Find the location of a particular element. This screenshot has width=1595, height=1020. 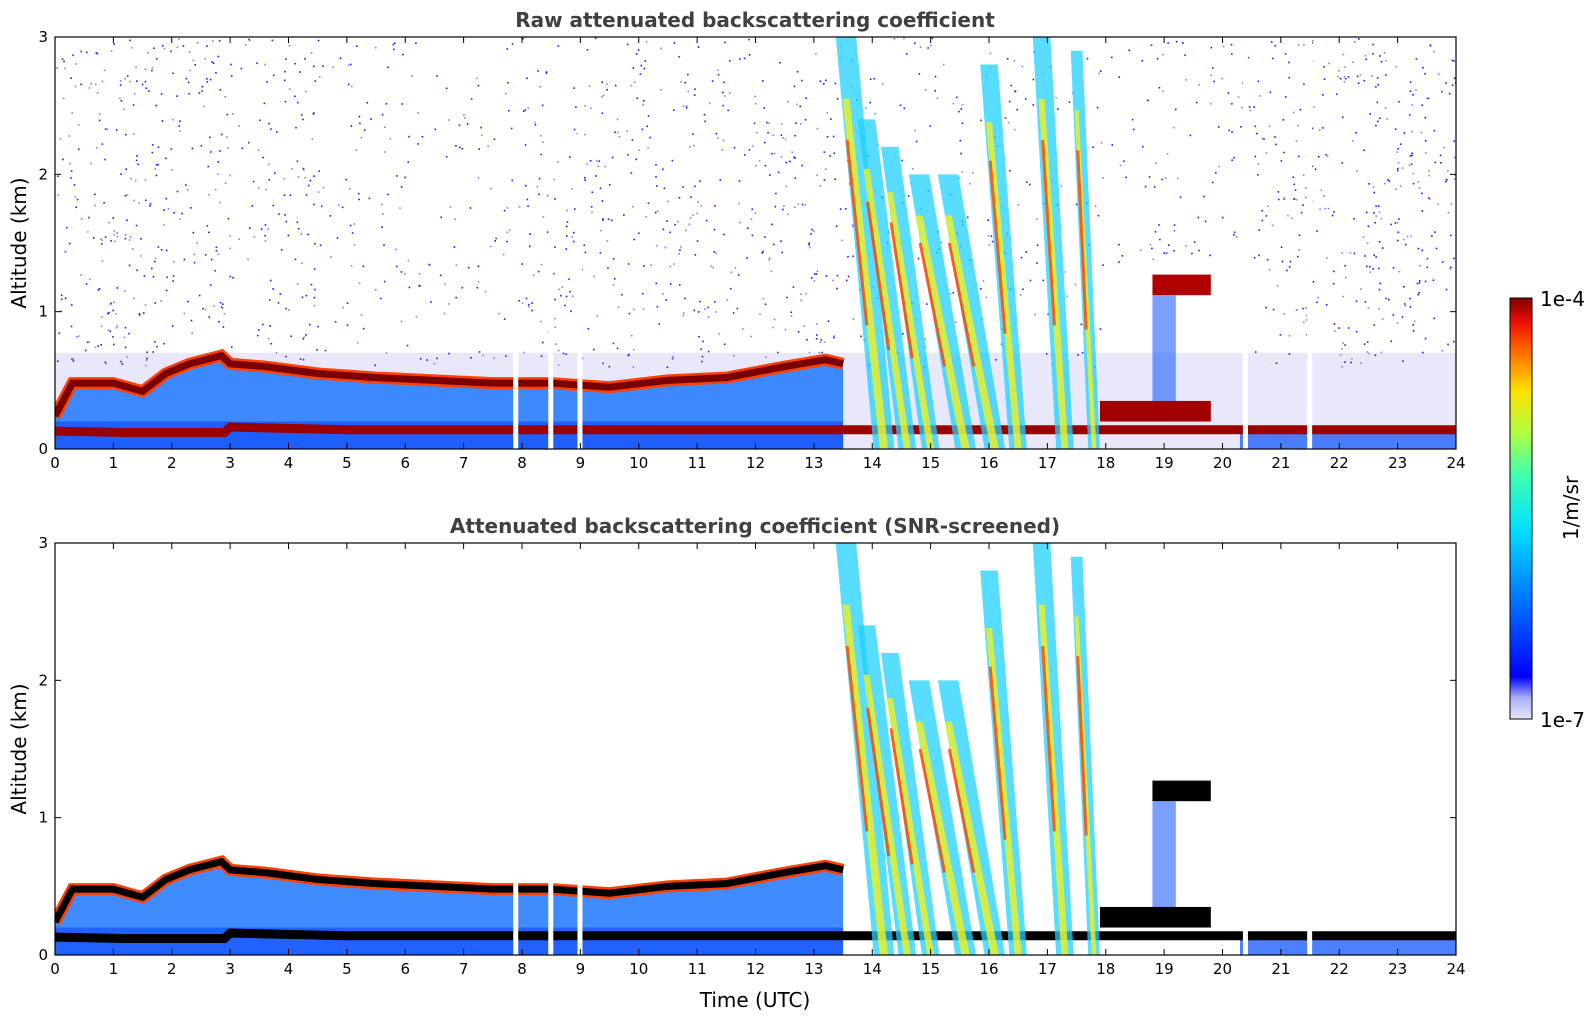

x-tick-label: 4 is located at coordinates (289, 463).